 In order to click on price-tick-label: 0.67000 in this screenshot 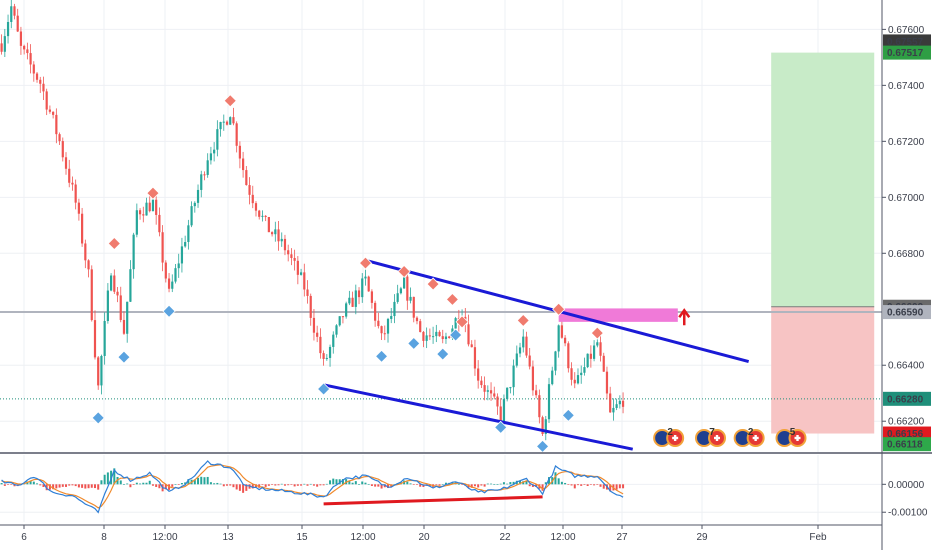, I will do `click(906, 198)`.